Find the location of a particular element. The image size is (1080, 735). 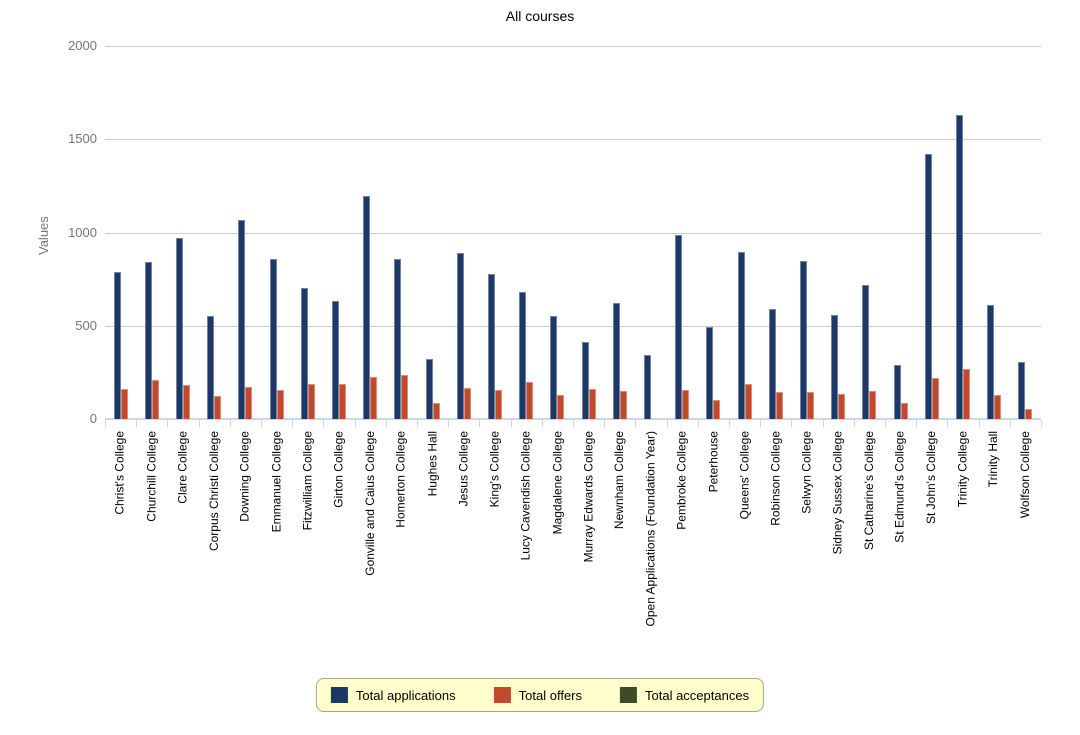

bar-total-applications-magdalene-college is located at coordinates (554, 367).